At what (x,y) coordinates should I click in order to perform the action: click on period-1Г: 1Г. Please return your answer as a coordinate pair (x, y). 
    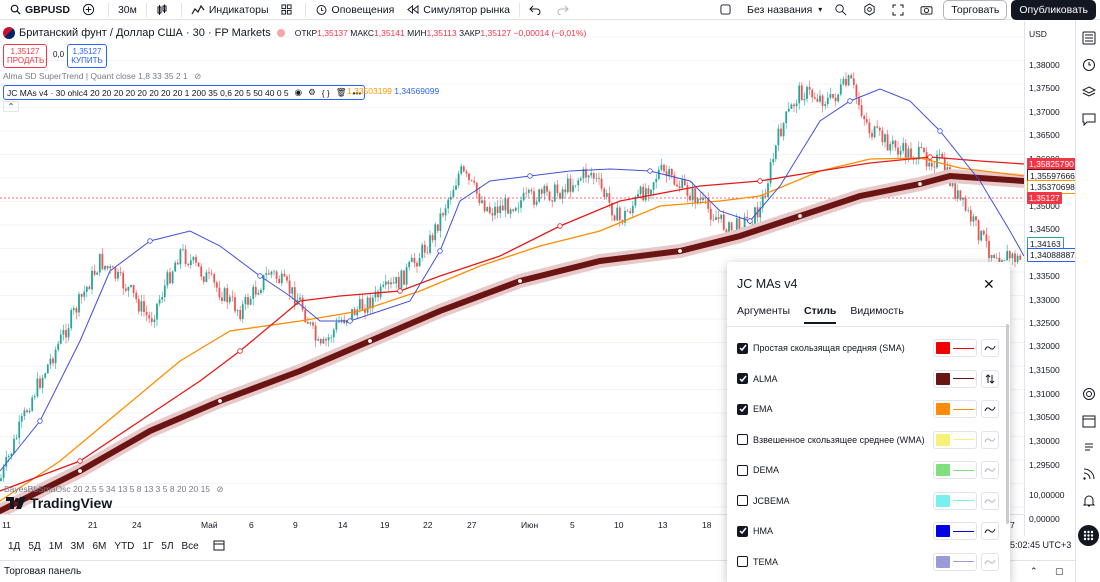
    Looking at the image, I should click on (148, 546).